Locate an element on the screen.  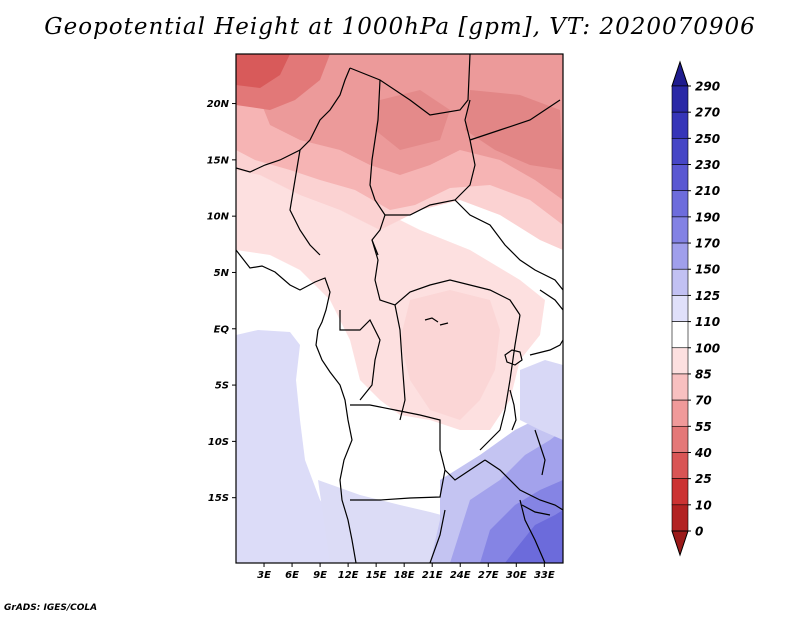
colorbar-bottom-arrow is located at coordinates (680, 543).